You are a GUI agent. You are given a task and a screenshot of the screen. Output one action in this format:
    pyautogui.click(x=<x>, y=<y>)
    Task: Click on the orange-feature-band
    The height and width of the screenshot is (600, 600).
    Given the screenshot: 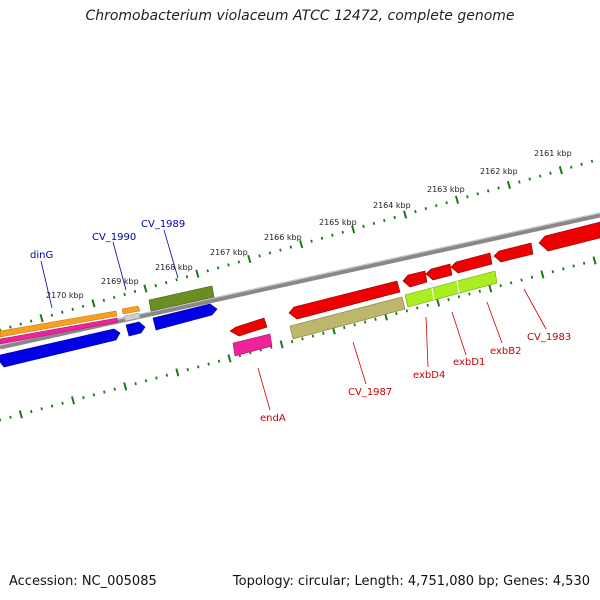 What is the action you would take?
    pyautogui.click(x=59, y=324)
    